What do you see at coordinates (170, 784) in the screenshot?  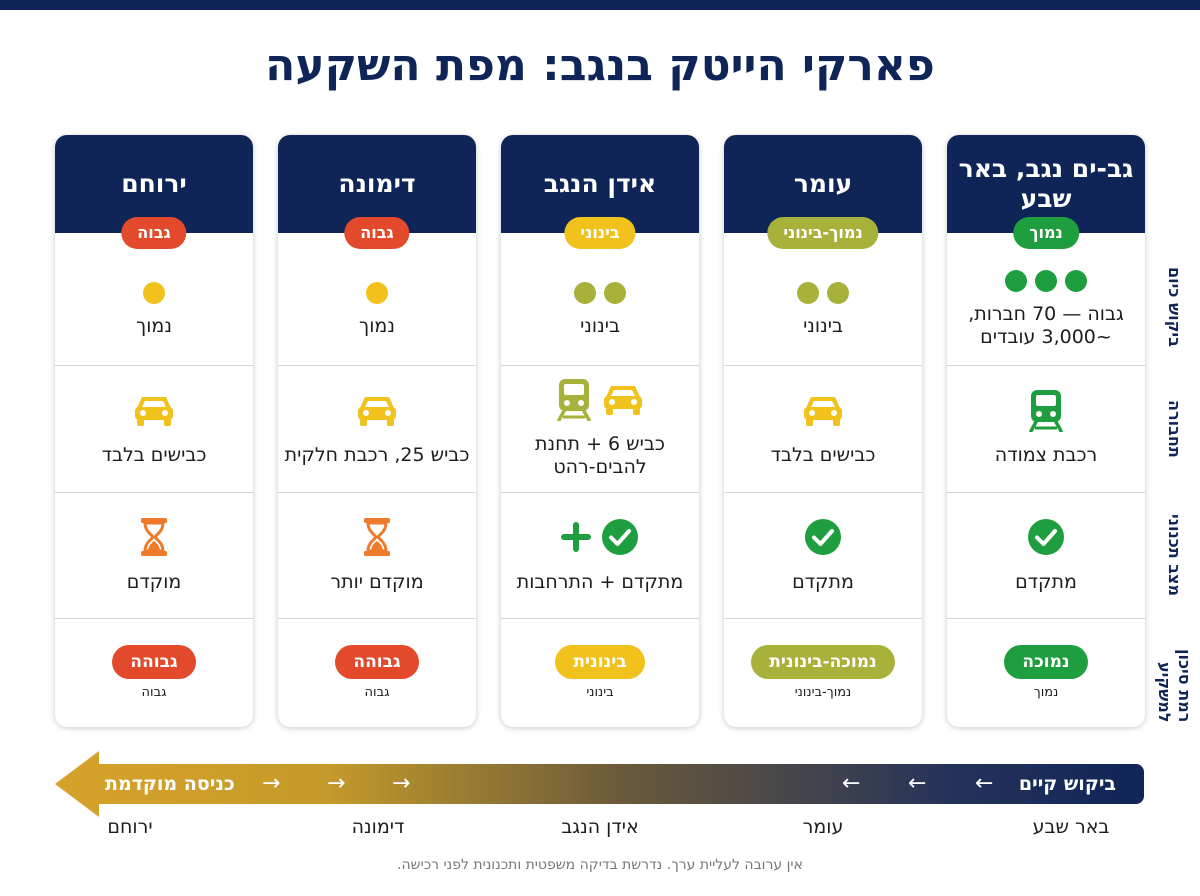 I see `arrow-end-label: כניסה מוקדמת` at bounding box center [170, 784].